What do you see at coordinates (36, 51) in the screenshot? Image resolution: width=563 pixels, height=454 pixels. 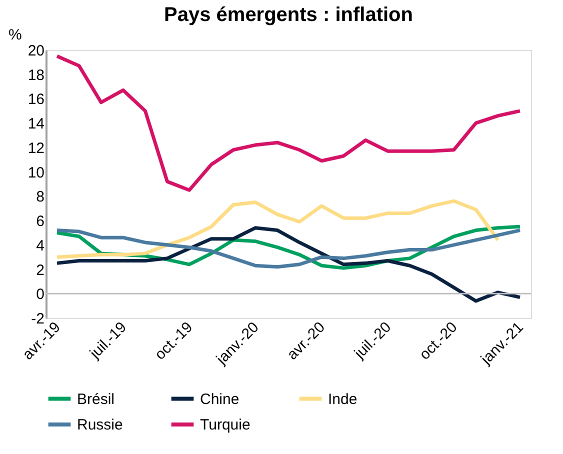 I see `y-tick-label: 20` at bounding box center [36, 51].